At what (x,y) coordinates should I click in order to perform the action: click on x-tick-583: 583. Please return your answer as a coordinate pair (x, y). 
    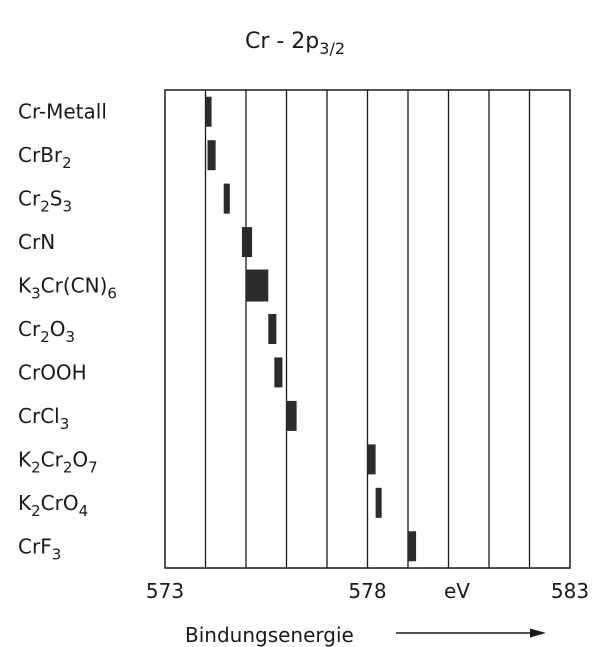
    Looking at the image, I should click on (570, 591).